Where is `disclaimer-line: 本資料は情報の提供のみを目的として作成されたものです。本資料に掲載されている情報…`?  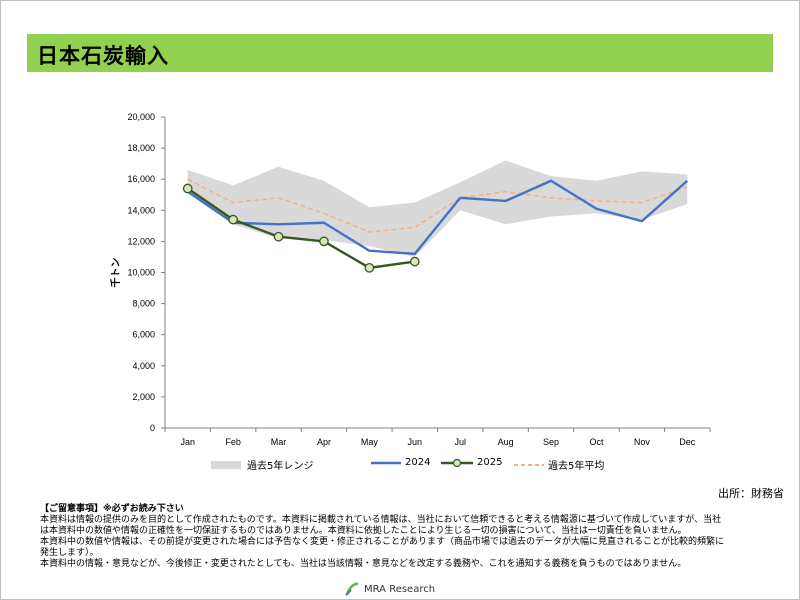
disclaimer-line: 本資料は情報の提供のみを目的として作成されたものです。本資料に掲載されている情報… is located at coordinates (381, 520).